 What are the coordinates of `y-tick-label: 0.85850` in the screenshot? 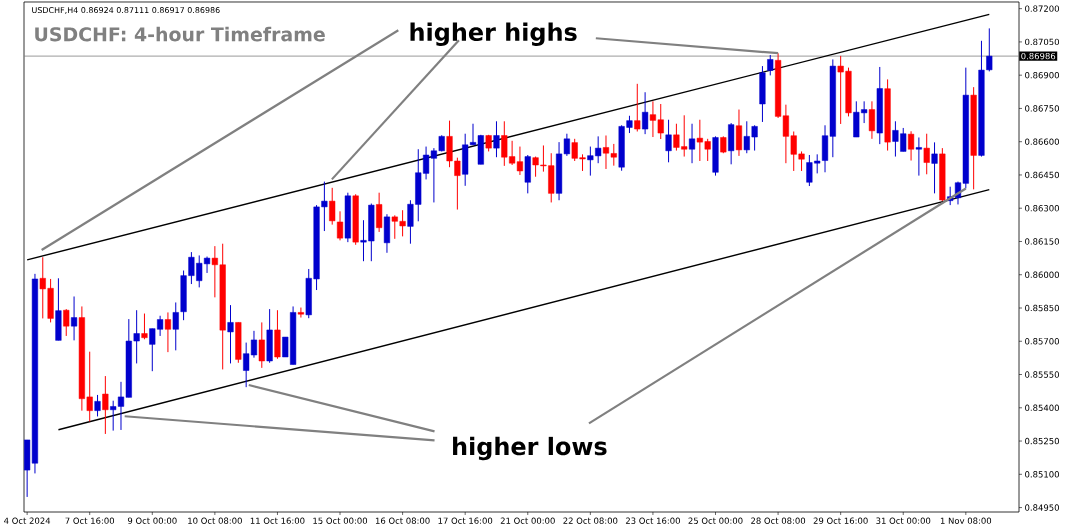 It's located at (1042, 308).